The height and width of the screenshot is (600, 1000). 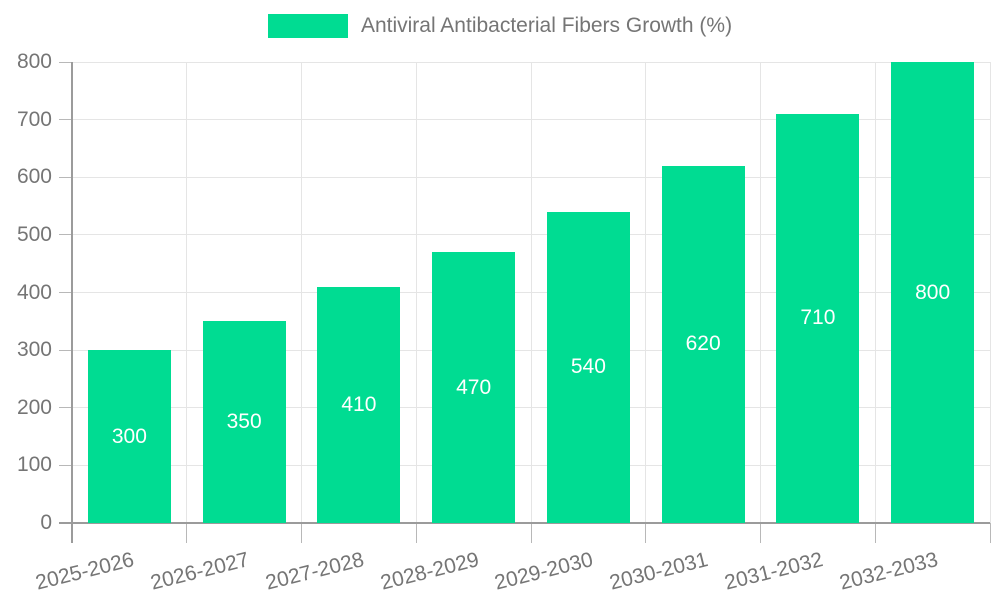 I want to click on y-axis-tick-label: 500, so click(x=34, y=234).